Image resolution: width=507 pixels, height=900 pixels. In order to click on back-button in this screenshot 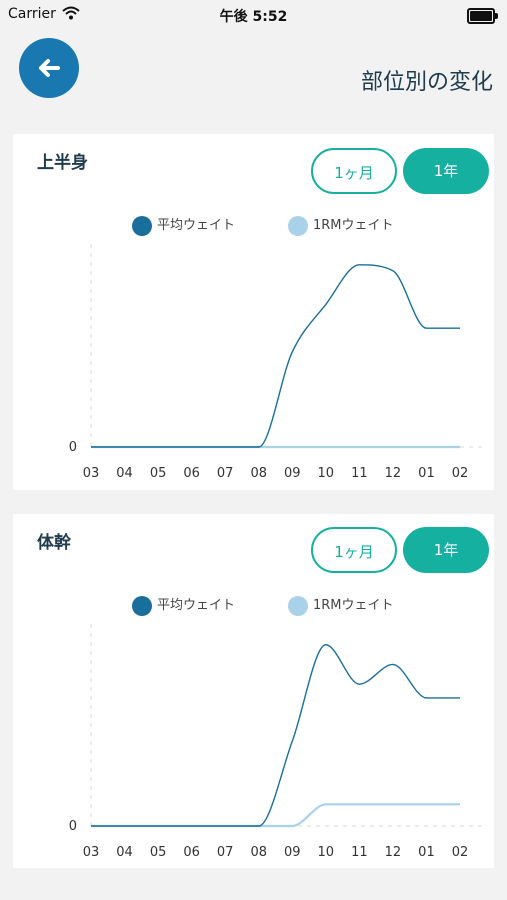, I will do `click(49, 68)`.